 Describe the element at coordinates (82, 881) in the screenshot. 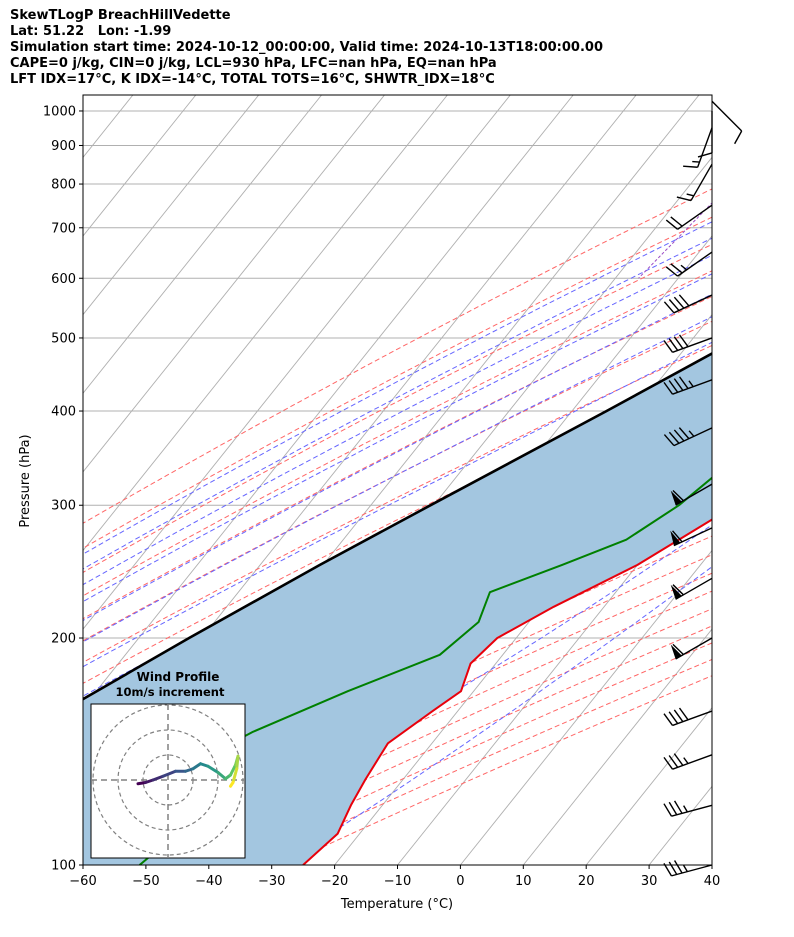

I see `x-tick-label: −60` at that location.